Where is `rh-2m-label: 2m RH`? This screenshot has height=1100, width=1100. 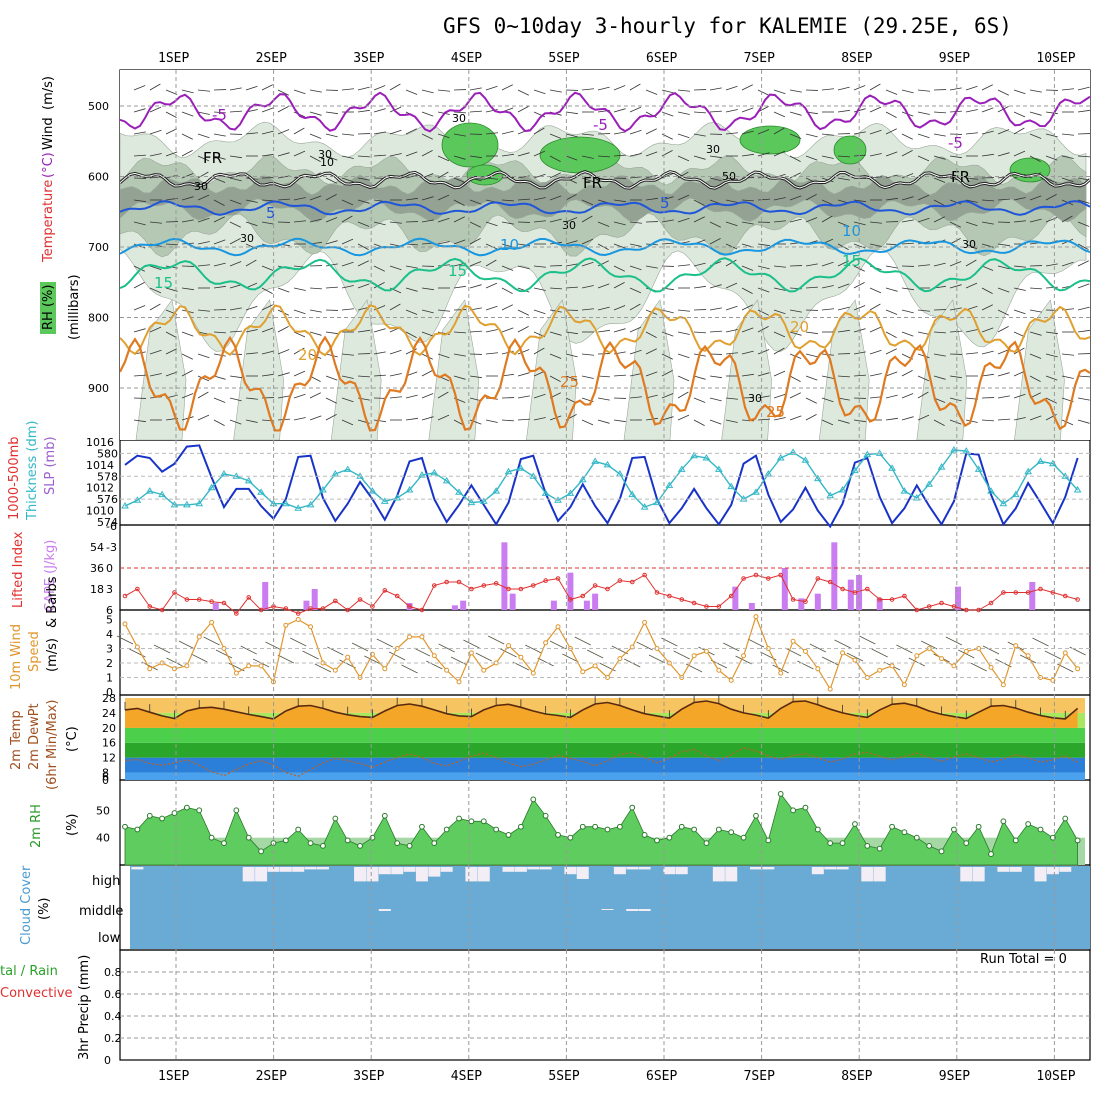 rh-2m-label: 2m RH is located at coordinates (36, 826).